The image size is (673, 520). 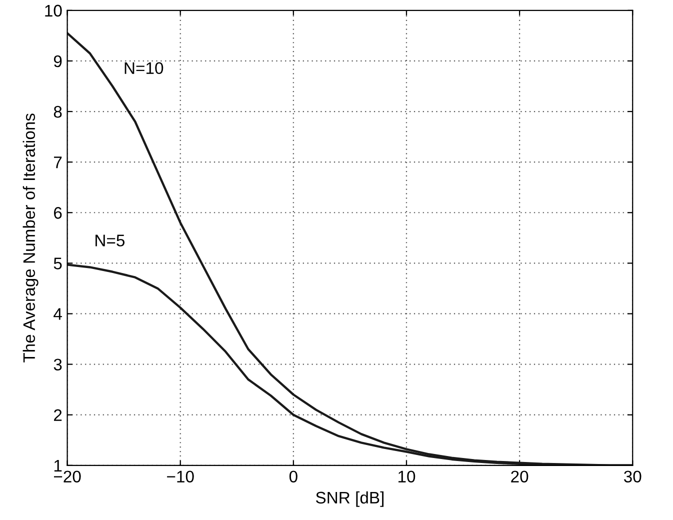 What do you see at coordinates (58, 364) in the screenshot?
I see `y-tick-label: 3` at bounding box center [58, 364].